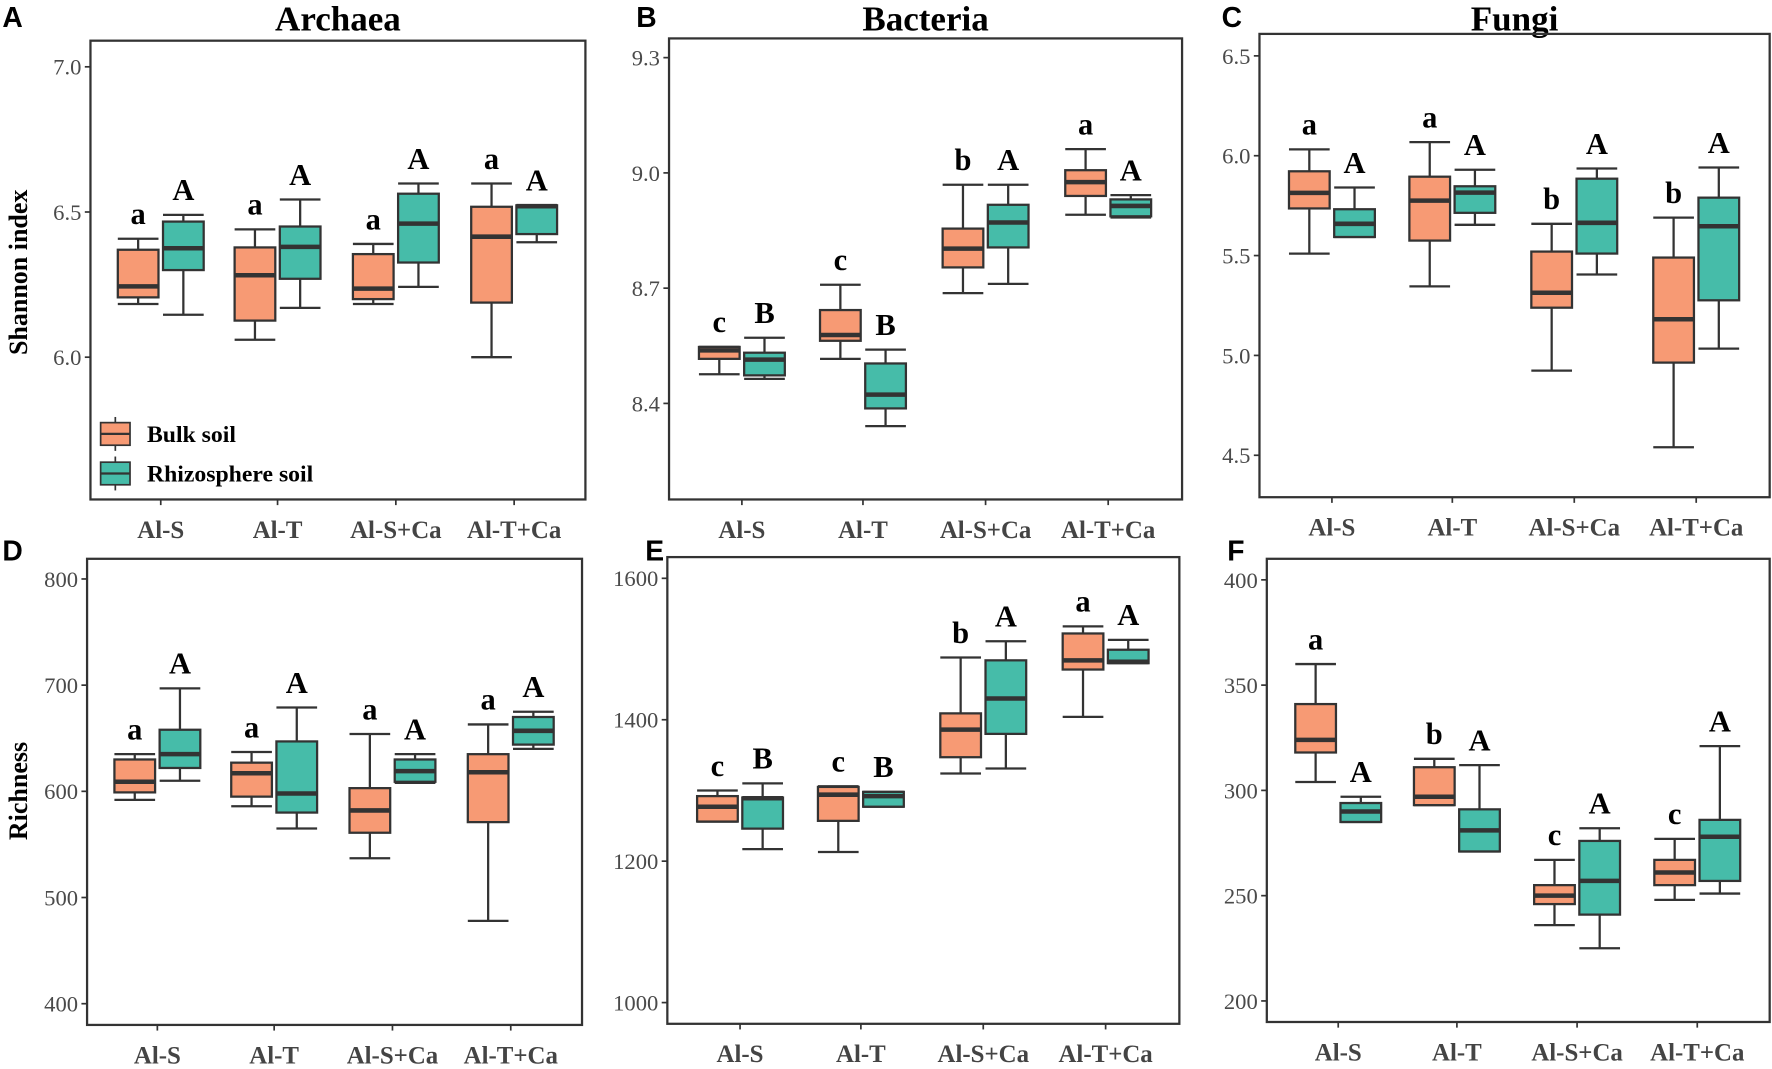  What do you see at coordinates (230, 474) in the screenshot?
I see `legend-label: Rhizosphere soil` at bounding box center [230, 474].